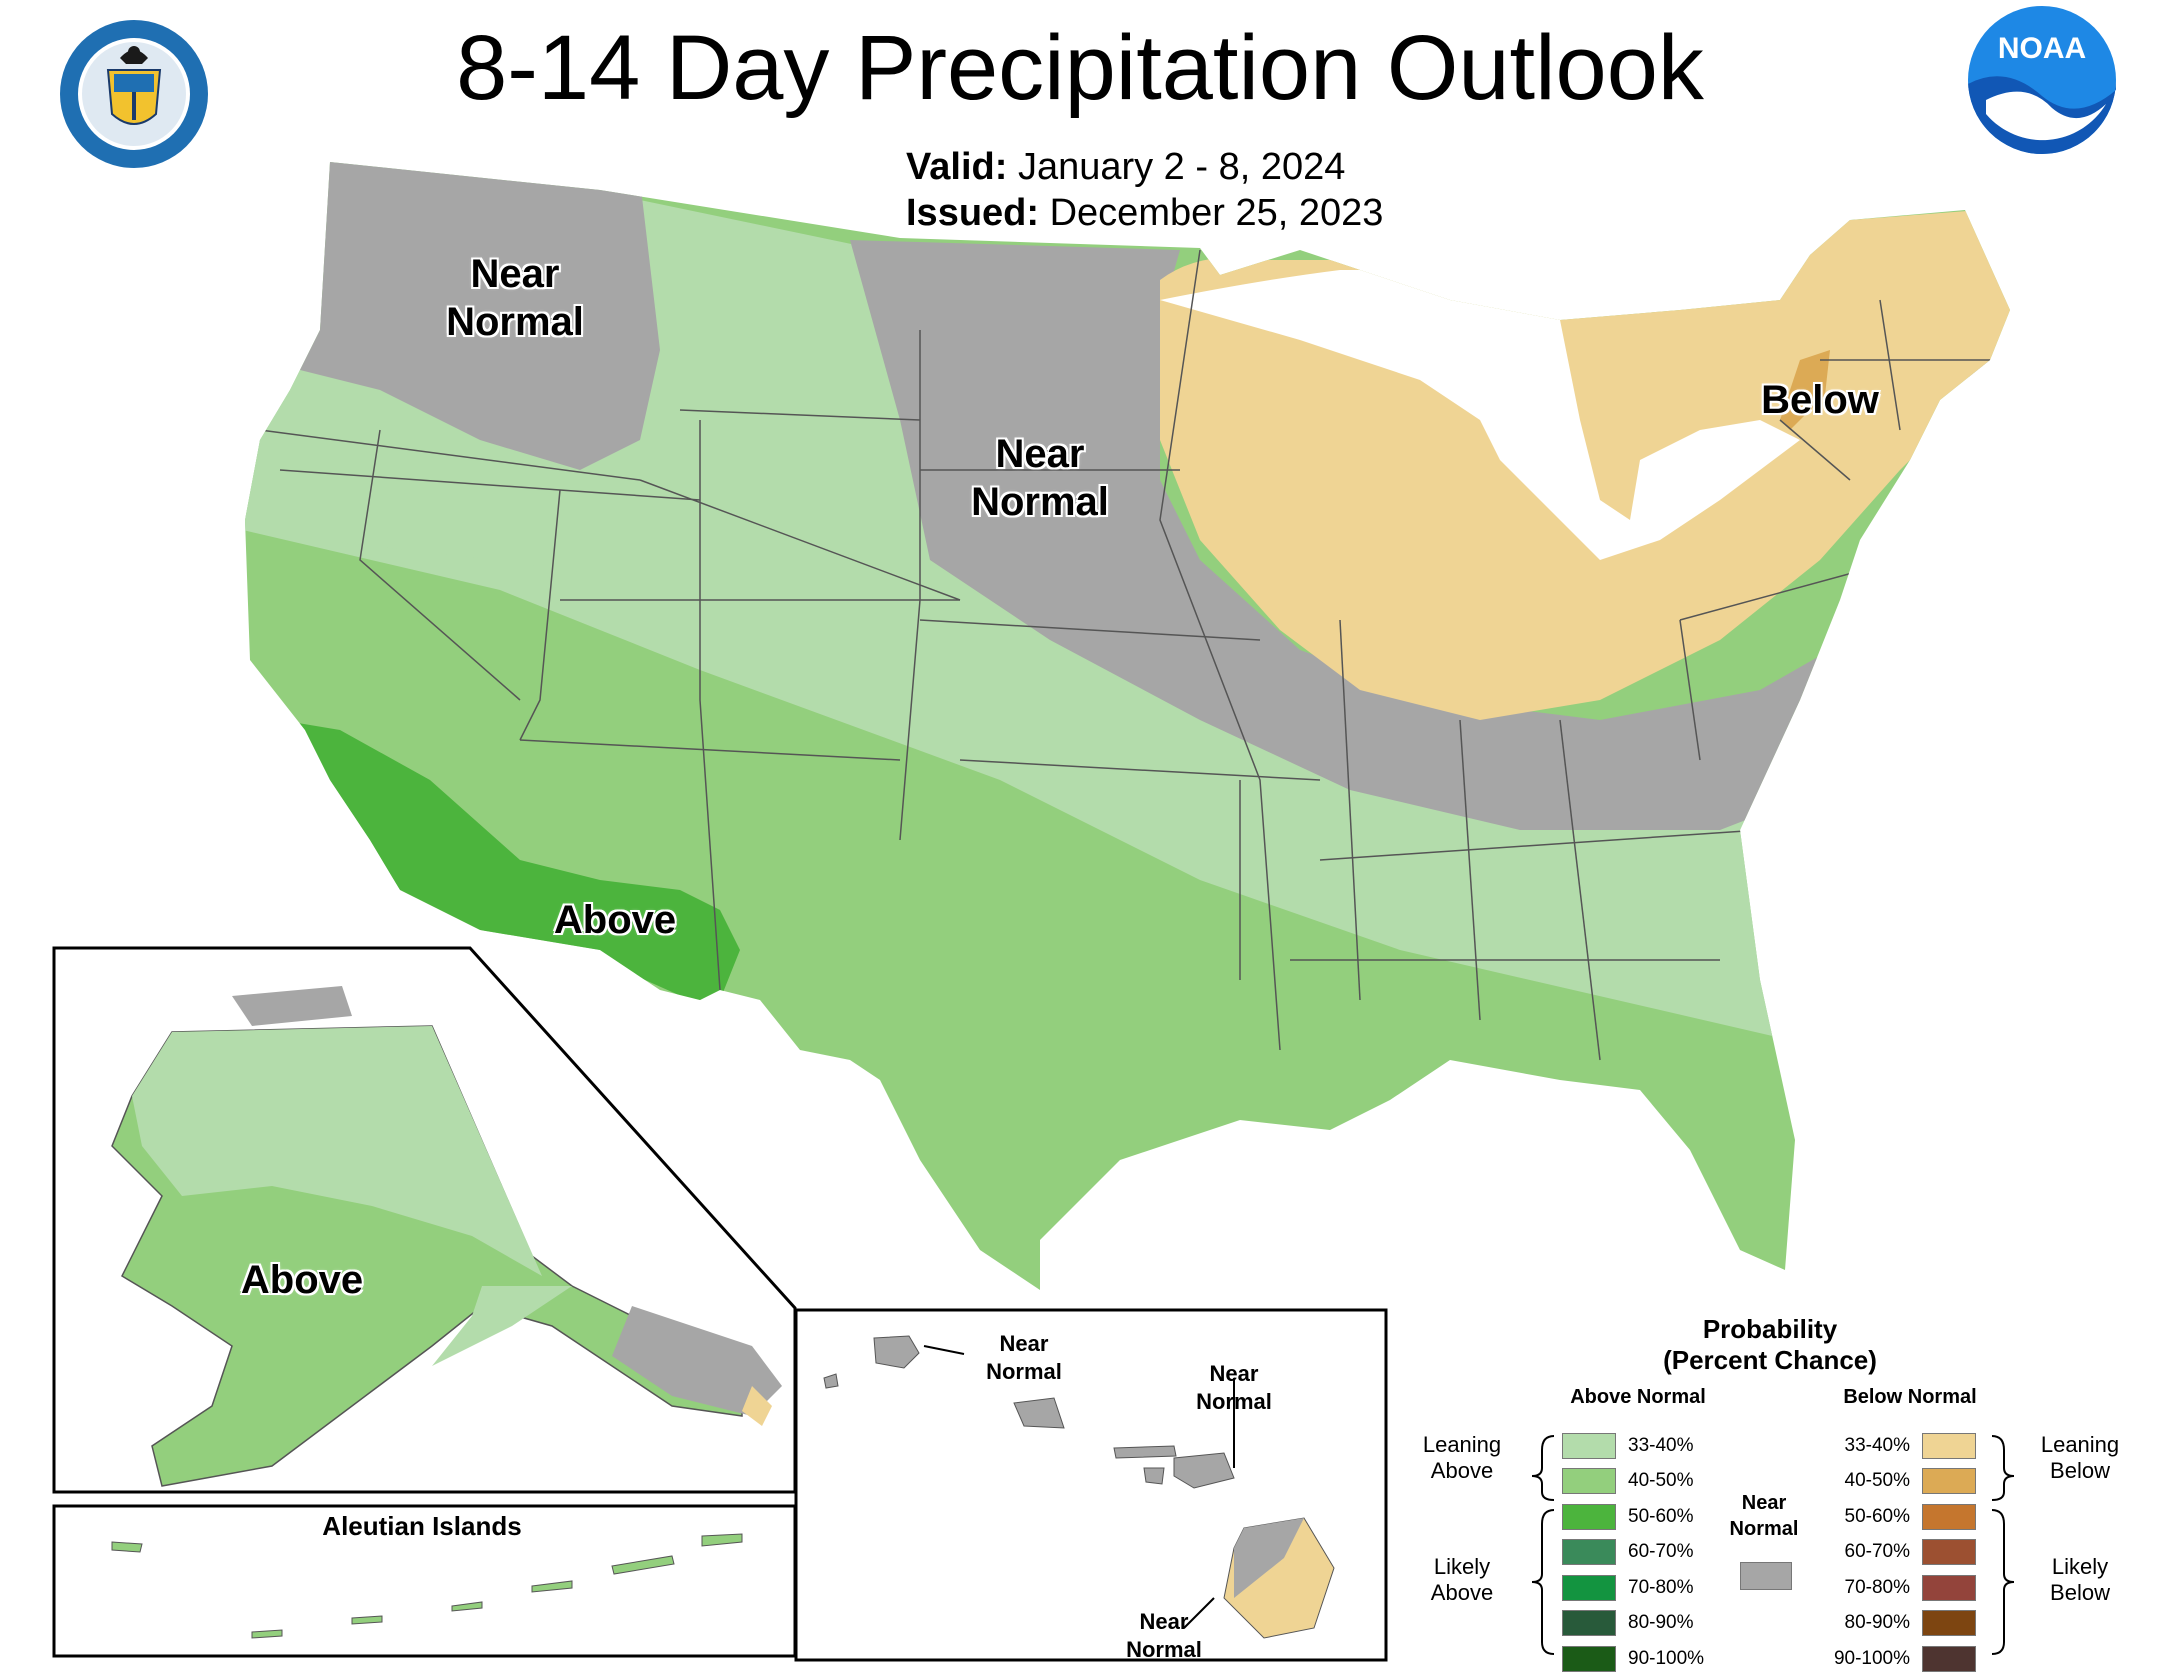  I want to click on page-title: 8-14 Day Precipitation Outlook, so click(1080, 68).